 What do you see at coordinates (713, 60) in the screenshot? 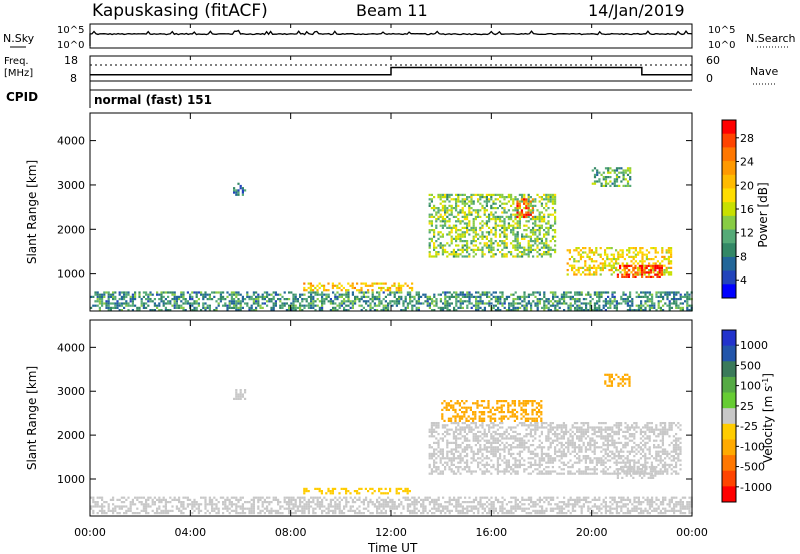
I see `nave-tick-top: 60` at bounding box center [713, 60].